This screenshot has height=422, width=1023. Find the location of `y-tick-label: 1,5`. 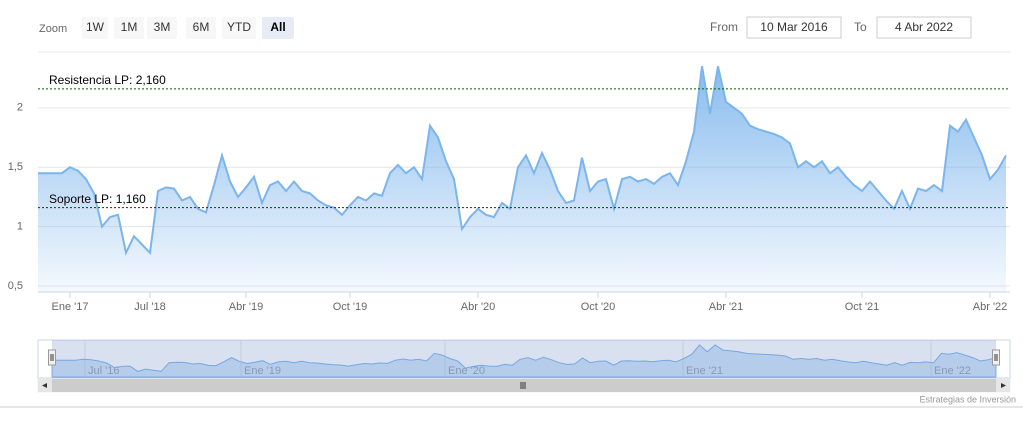

y-tick-label: 1,5 is located at coordinates (15, 167).